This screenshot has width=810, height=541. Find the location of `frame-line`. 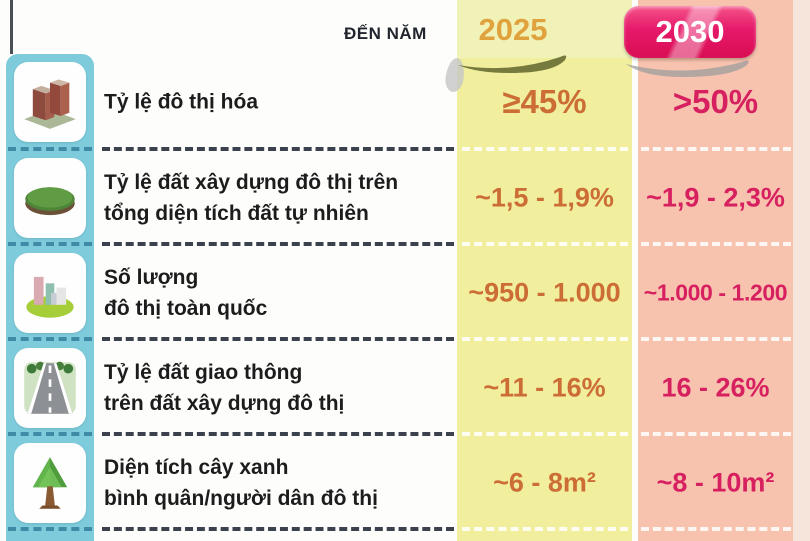

frame-line is located at coordinates (11, 27).